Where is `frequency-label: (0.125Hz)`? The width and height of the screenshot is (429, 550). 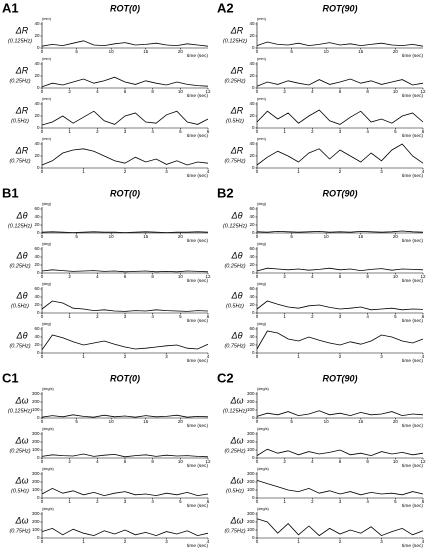
frequency-label: (0.125Hz) is located at coordinates (20, 226).